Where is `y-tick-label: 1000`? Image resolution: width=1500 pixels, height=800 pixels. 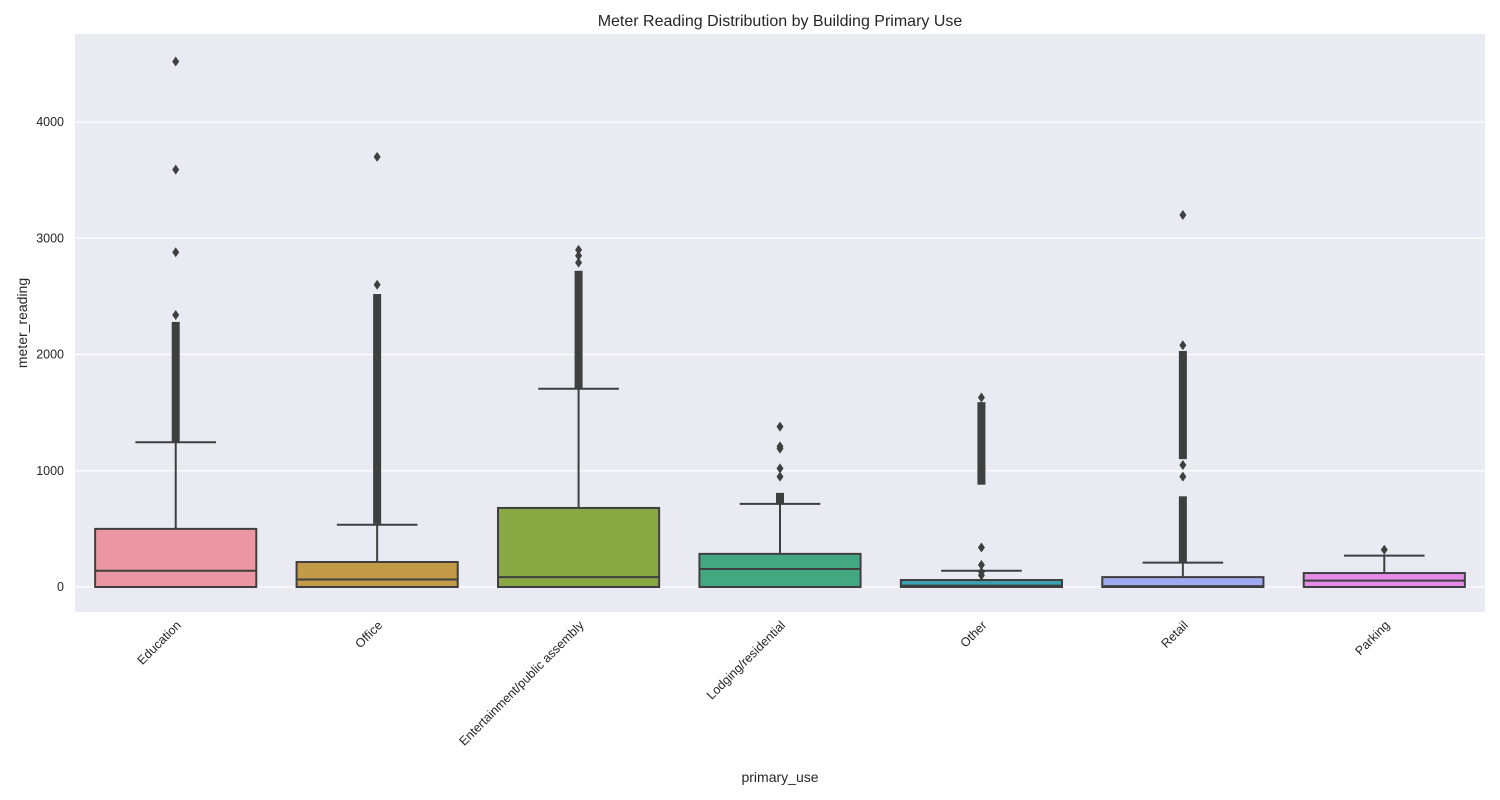
y-tick-label: 1000 is located at coordinates (50, 471).